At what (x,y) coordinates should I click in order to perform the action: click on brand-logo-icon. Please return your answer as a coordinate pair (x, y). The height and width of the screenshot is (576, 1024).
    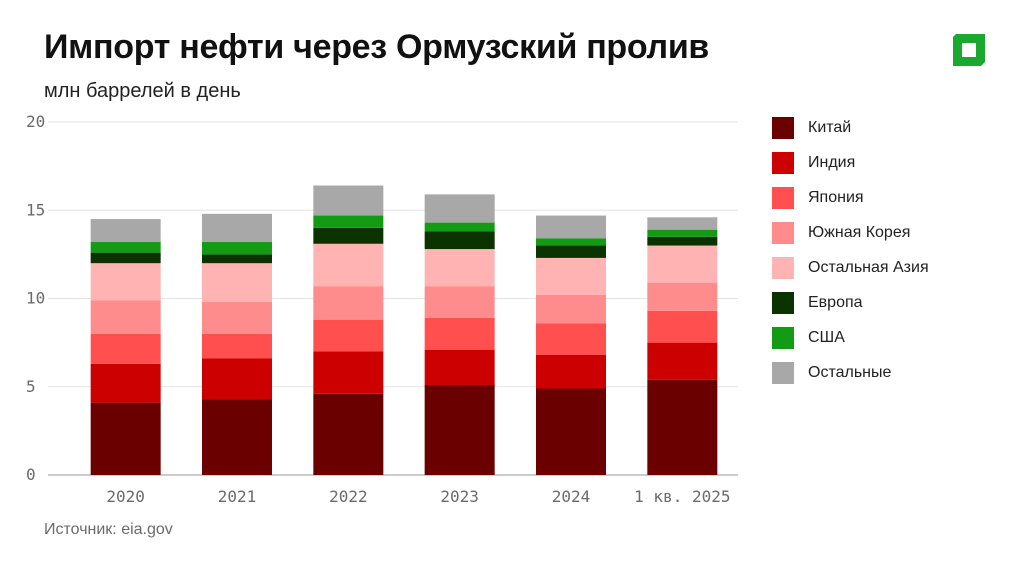
    Looking at the image, I should click on (969, 50).